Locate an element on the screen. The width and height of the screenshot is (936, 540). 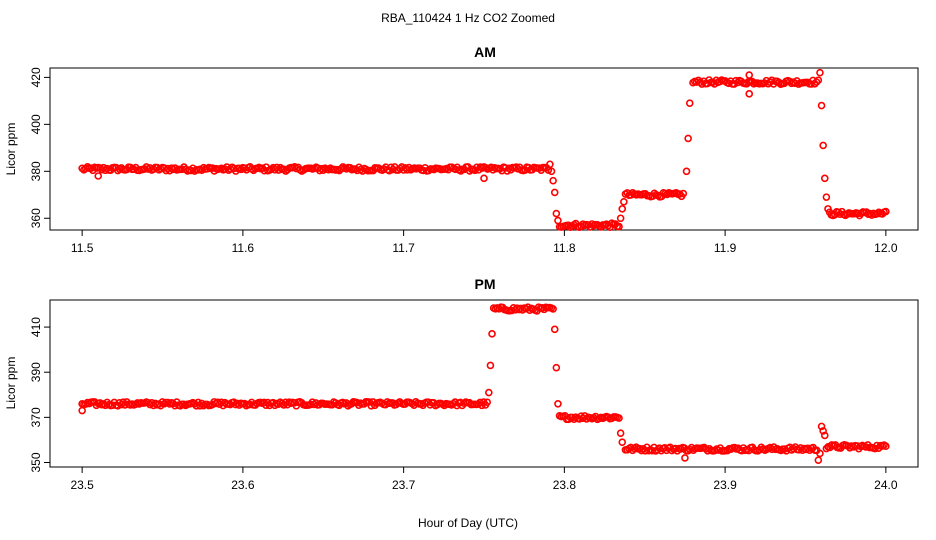
am-panel-title: AM is located at coordinates (485, 52).